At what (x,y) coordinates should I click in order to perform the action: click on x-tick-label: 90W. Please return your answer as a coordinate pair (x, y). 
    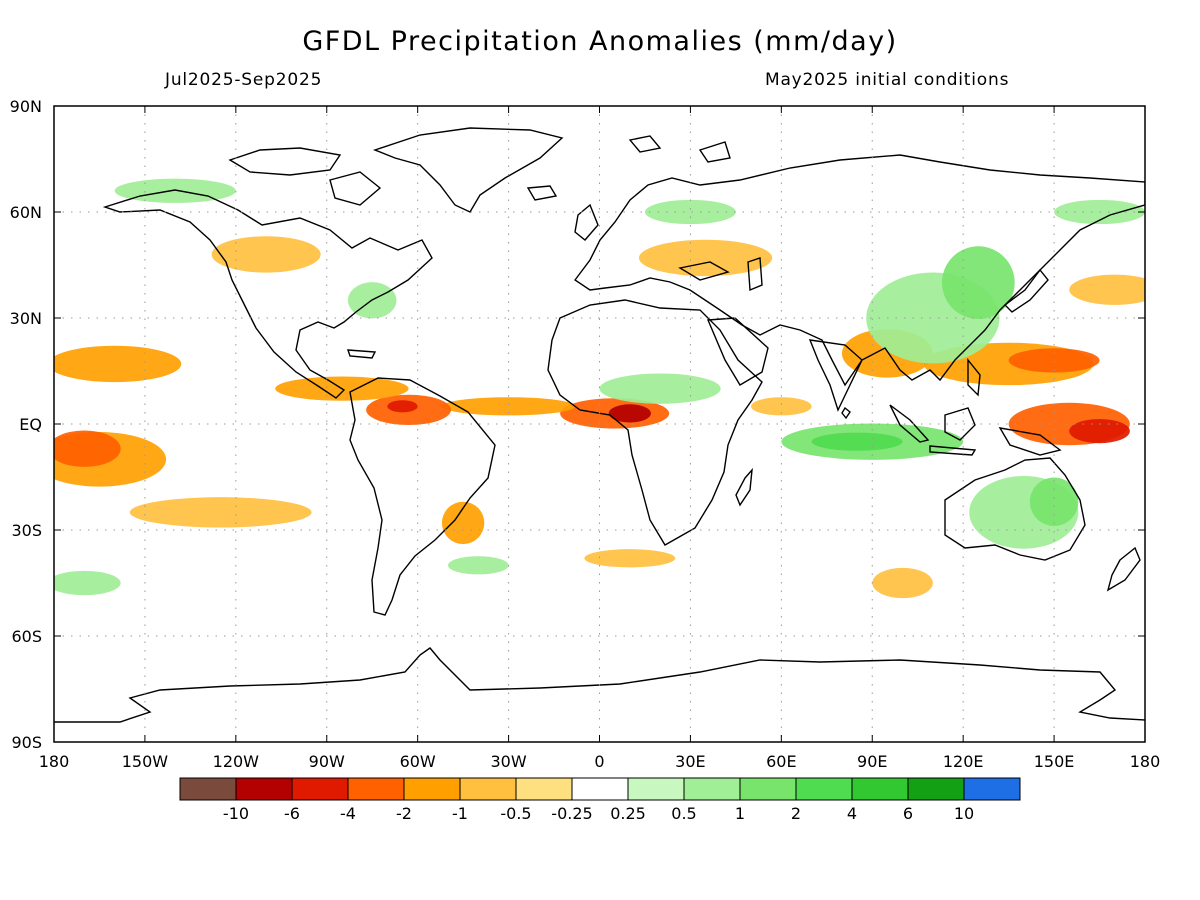
    Looking at the image, I should click on (327, 761).